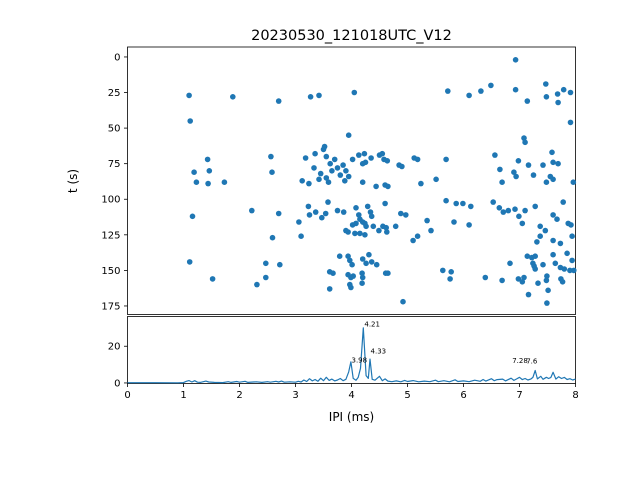 This screenshot has height=484, width=640. I want to click on line-xtick-label: 2, so click(239, 395).